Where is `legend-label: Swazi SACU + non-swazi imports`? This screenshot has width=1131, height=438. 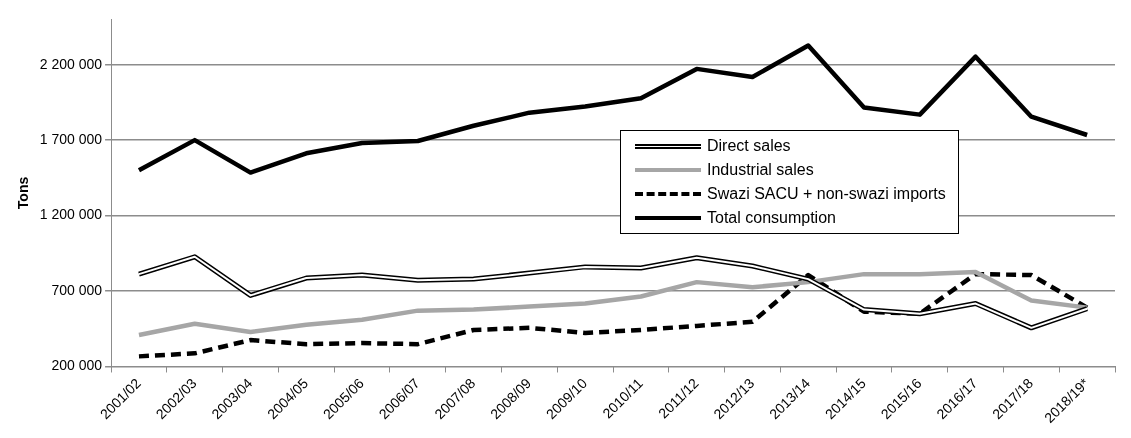
legend-label: Swazi SACU + non-swazi imports is located at coordinates (826, 194).